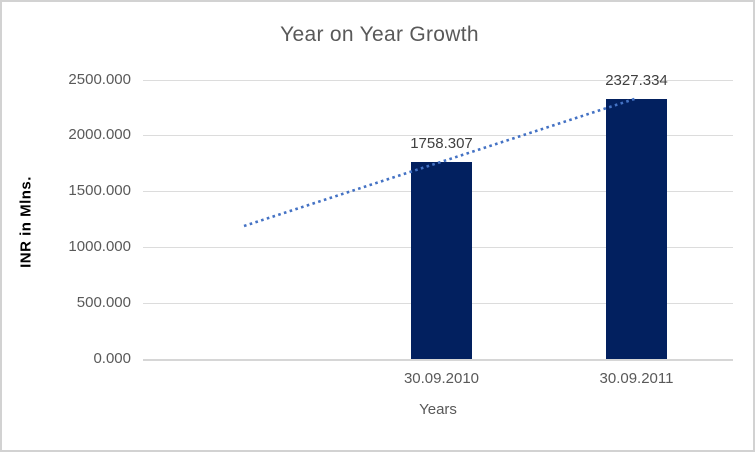 This screenshot has width=755, height=452. I want to click on y-axis-title-text: INR in Mlns., so click(26, 222).